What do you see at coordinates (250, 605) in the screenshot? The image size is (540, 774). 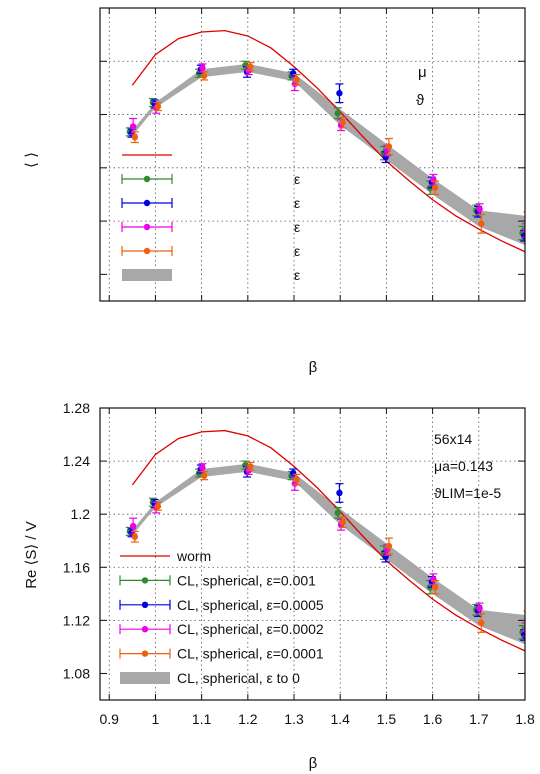 I see `legend-label: CL, spherical, ε=0.0005` at bounding box center [250, 605].